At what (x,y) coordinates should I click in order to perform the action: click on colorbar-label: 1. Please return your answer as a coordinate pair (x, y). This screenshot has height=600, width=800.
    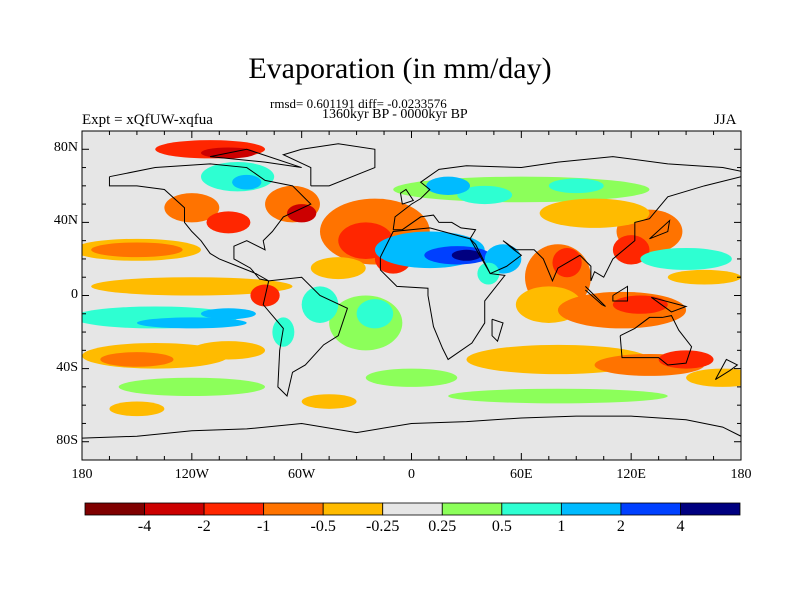
    Looking at the image, I should click on (561, 526).